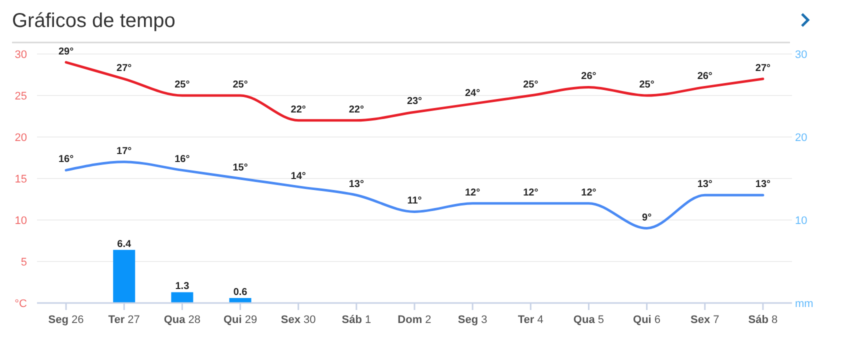  What do you see at coordinates (23, 262) in the screenshot?
I see `y-tick-label: 5` at bounding box center [23, 262].